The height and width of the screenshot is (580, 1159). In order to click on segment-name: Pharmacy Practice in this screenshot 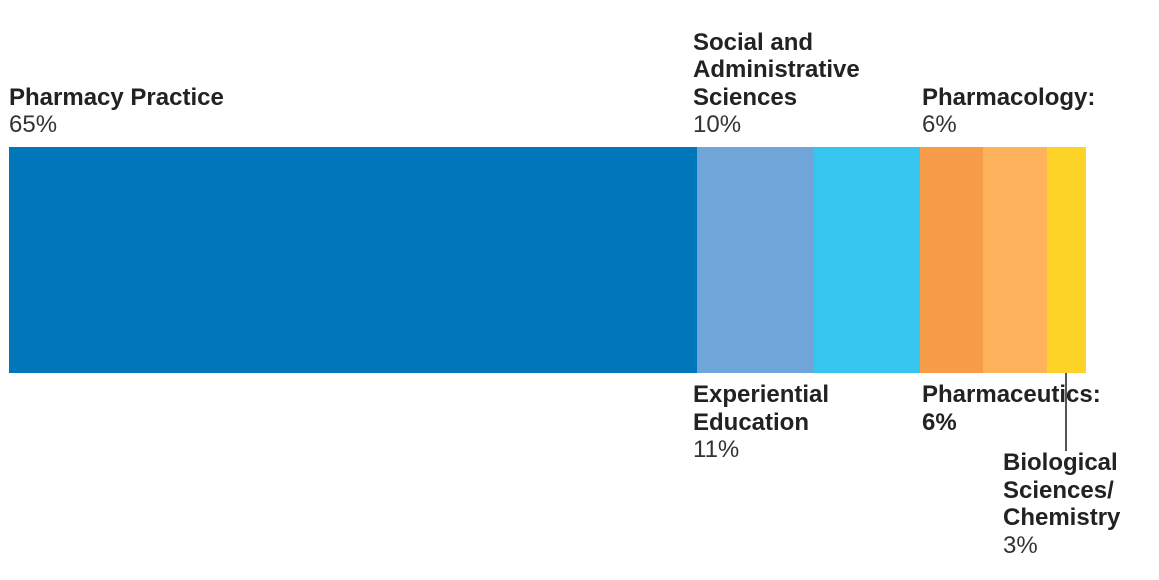, I will do `click(116, 98)`.